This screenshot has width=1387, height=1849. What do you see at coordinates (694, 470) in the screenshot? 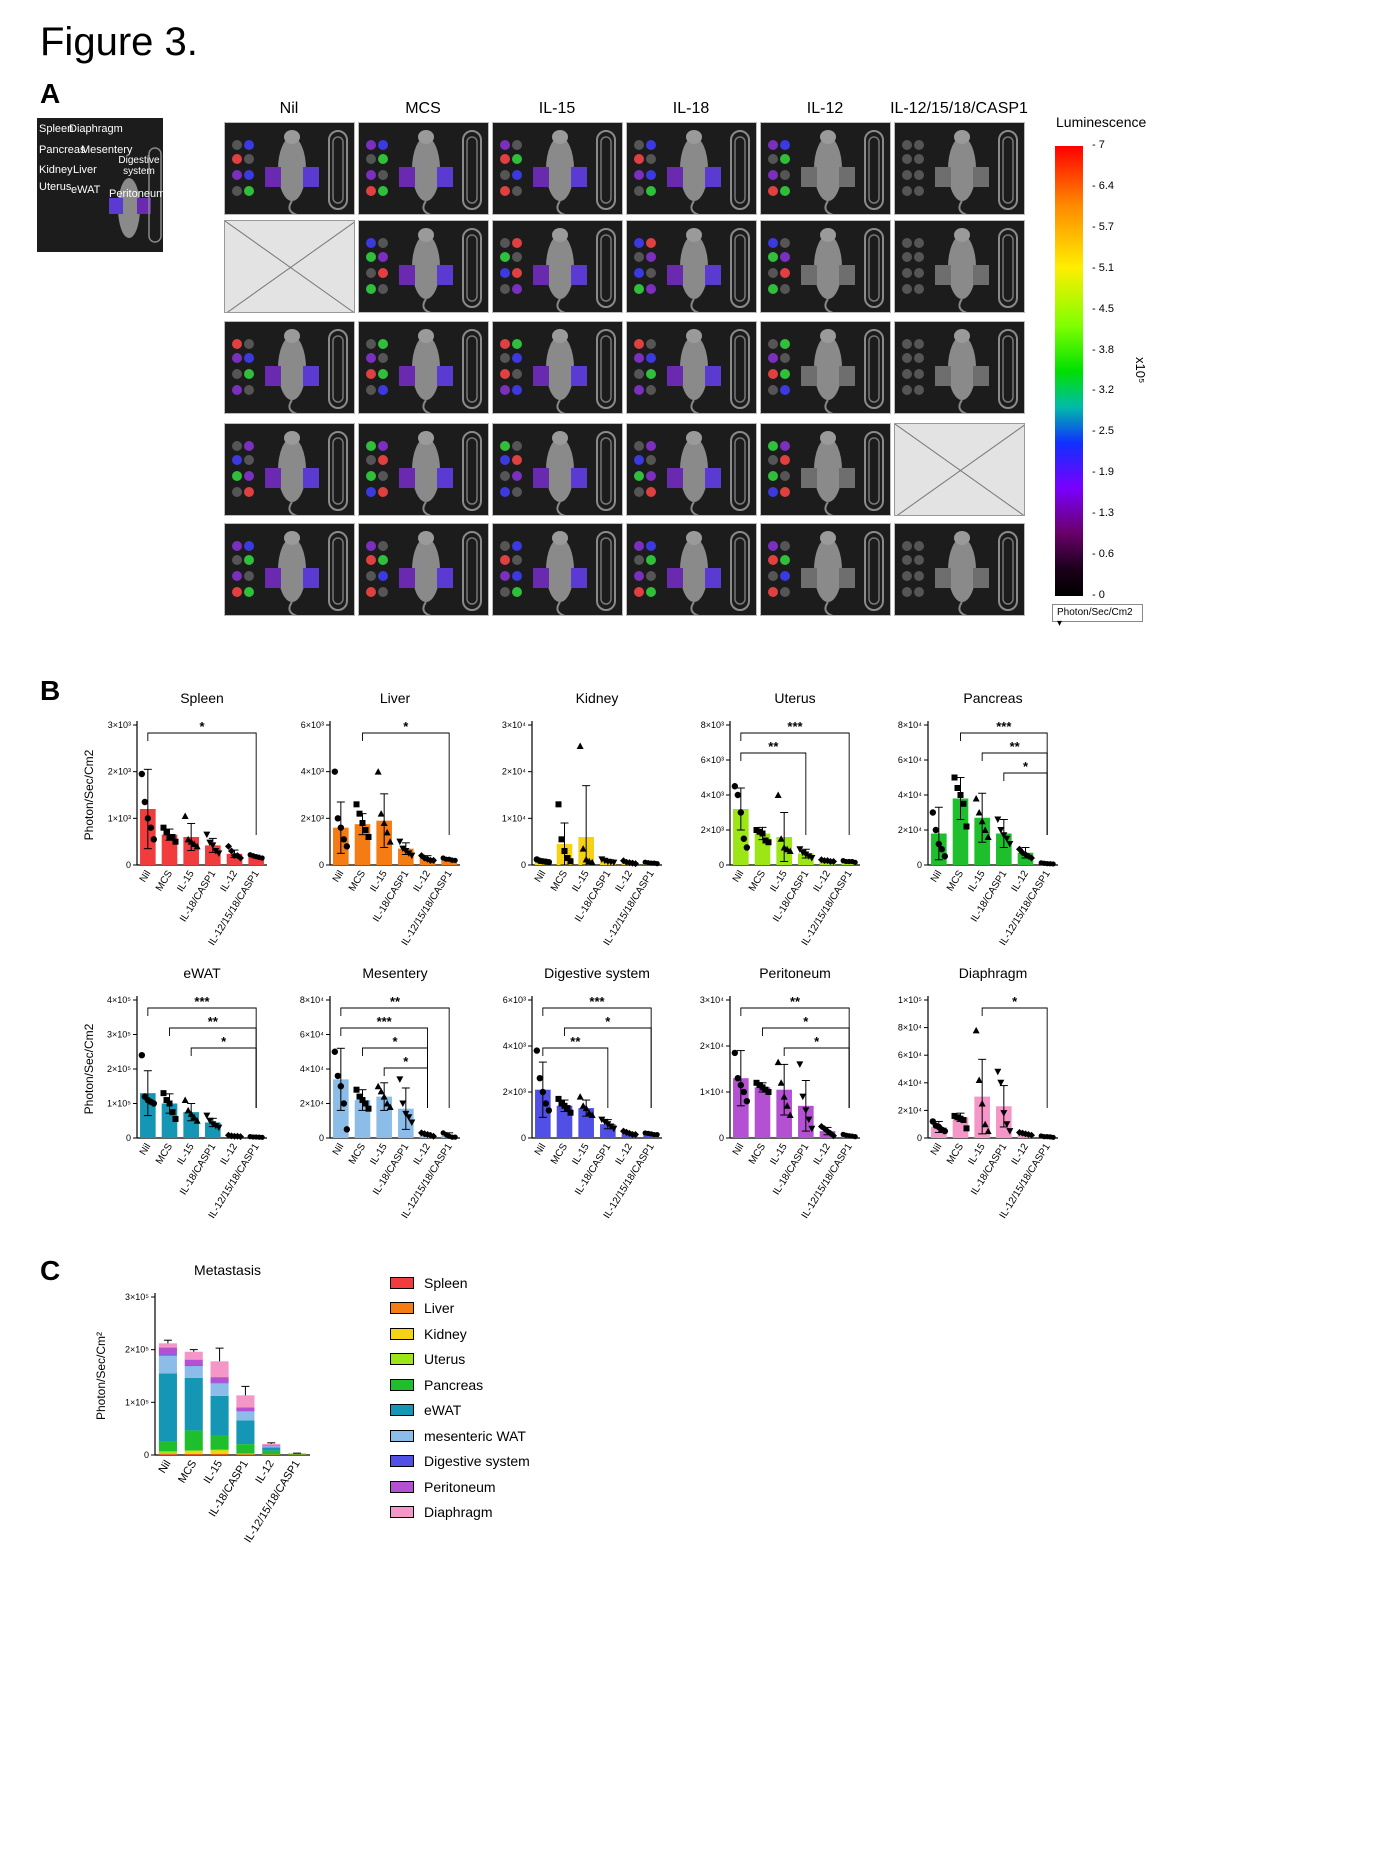
I see `mouse-body` at bounding box center [694, 470].